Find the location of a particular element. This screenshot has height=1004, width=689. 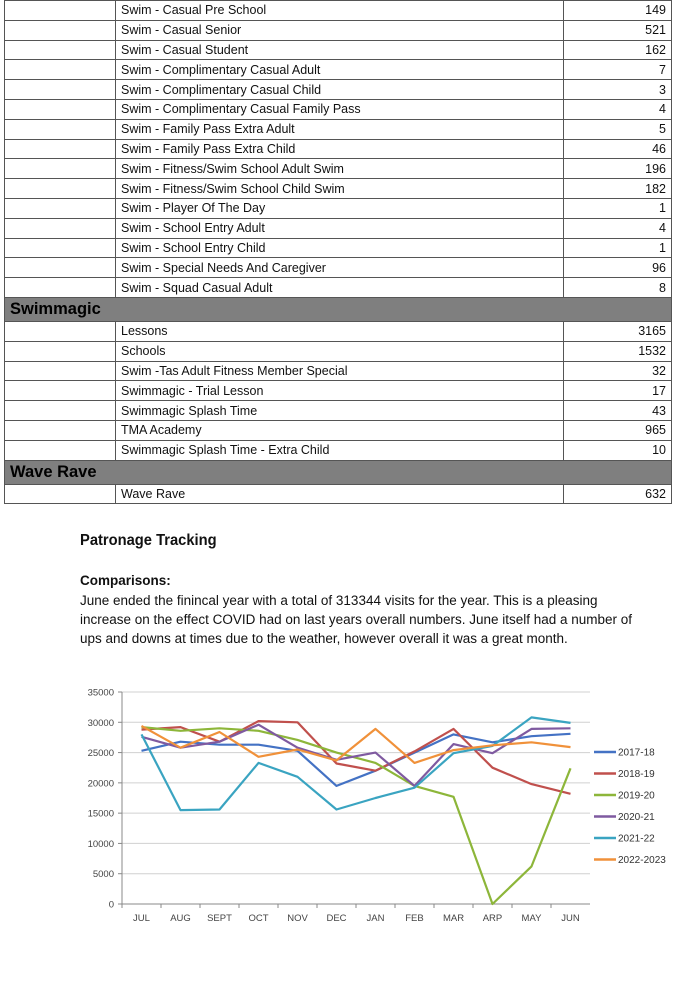

item-name-cell: Swim - Fitness/Swim School Child Swim is located at coordinates (339, 188).